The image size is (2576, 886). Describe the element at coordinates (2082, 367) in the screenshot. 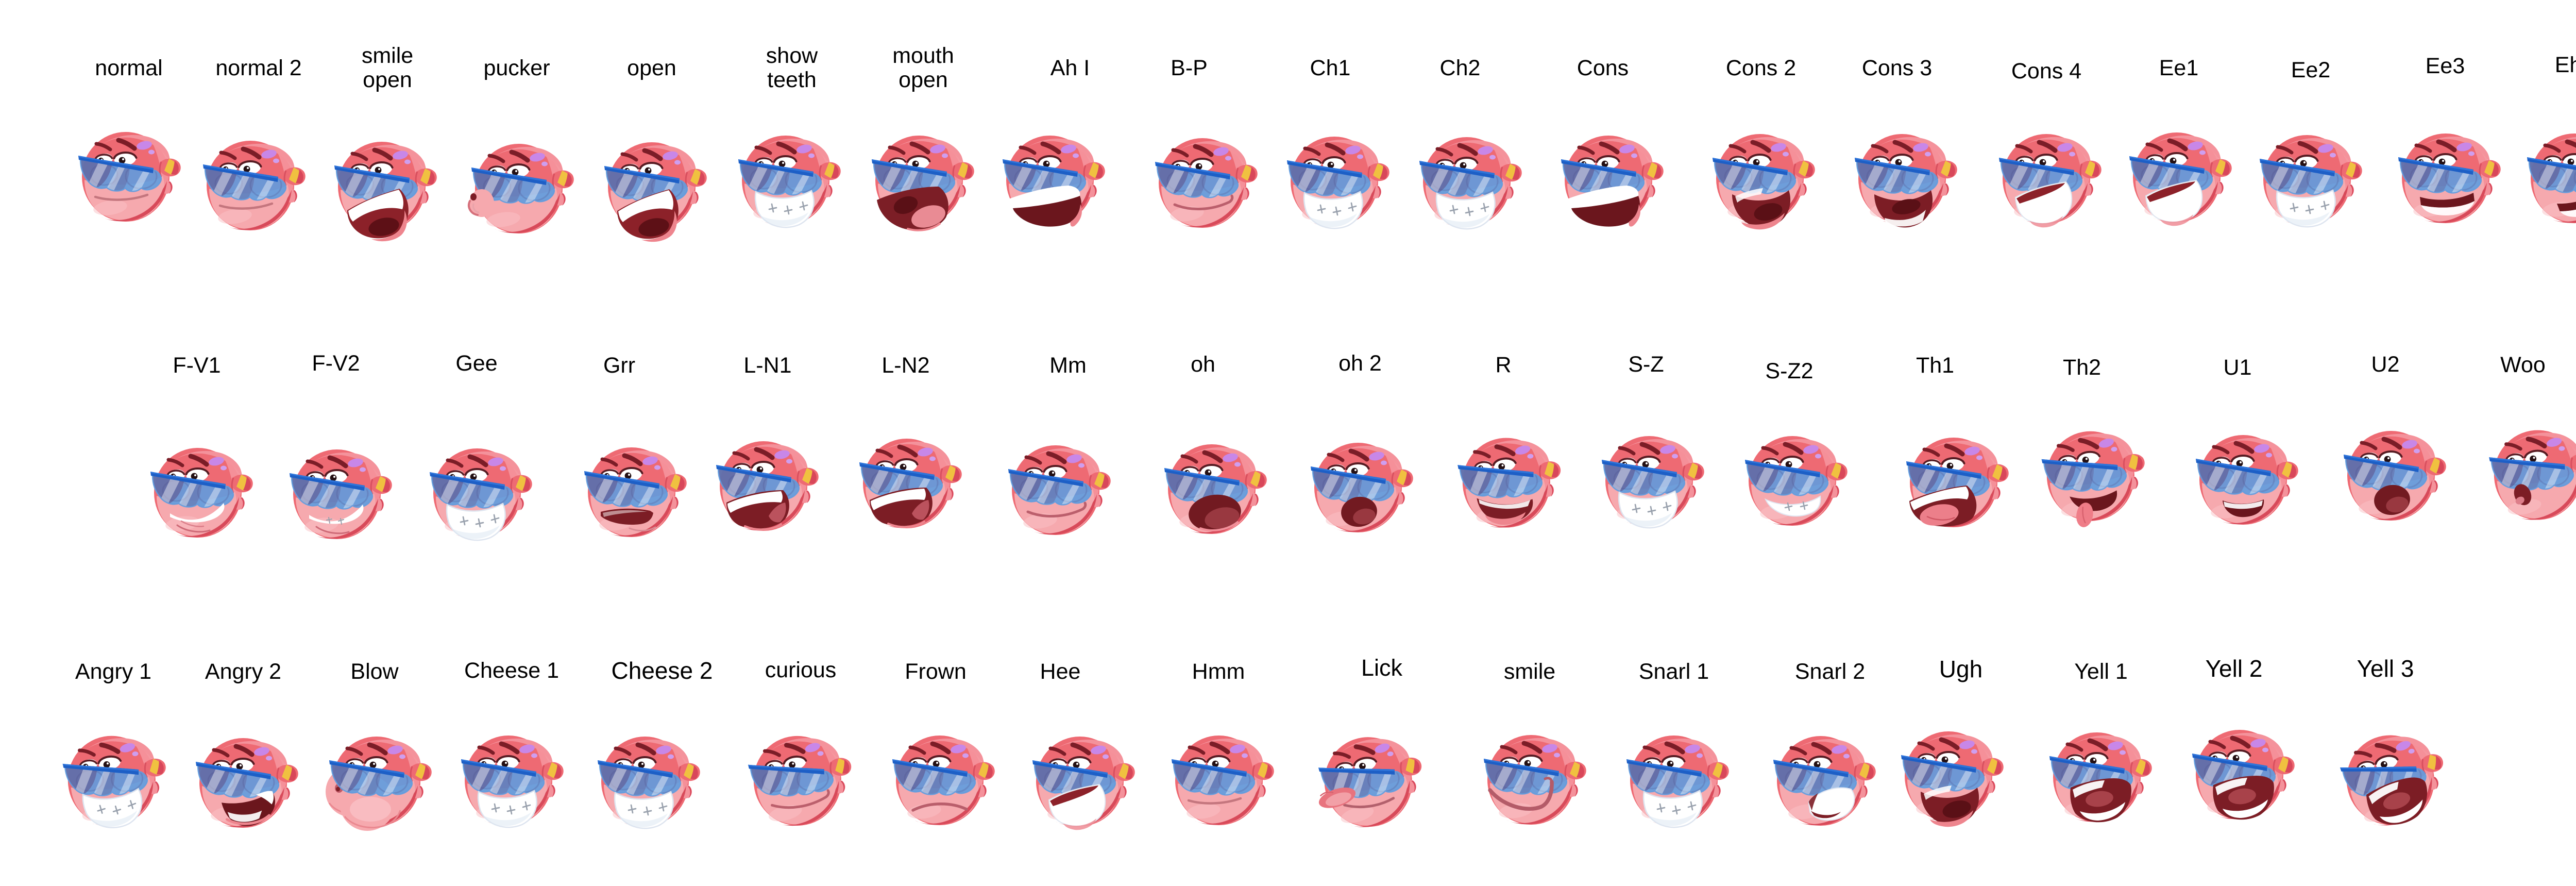

I see `svg-text: Th2` at that location.